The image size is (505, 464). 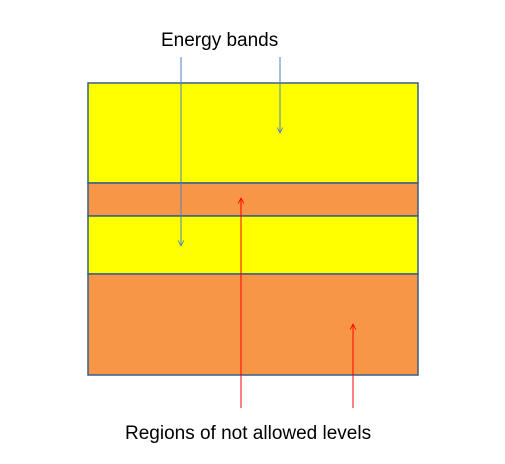 I want to click on forbidden-region-upper, so click(x=253, y=199).